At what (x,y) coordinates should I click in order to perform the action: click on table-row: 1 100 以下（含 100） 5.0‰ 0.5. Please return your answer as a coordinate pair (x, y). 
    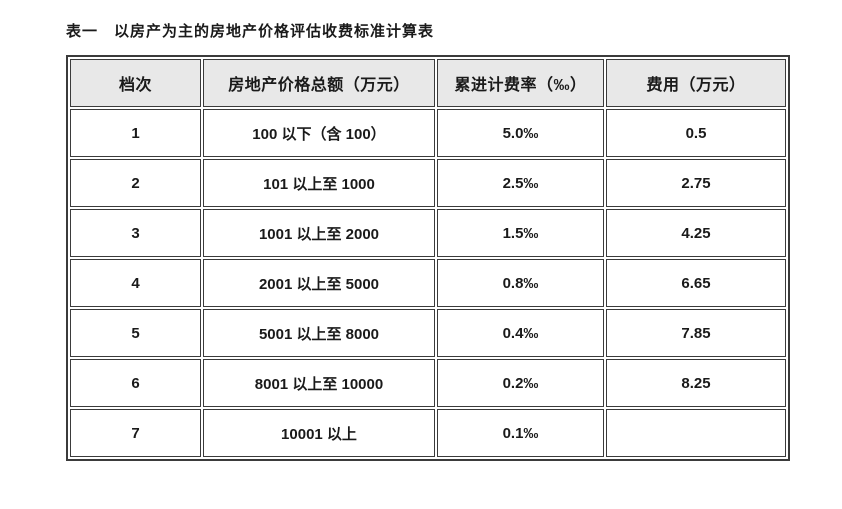
    Looking at the image, I should click on (428, 133).